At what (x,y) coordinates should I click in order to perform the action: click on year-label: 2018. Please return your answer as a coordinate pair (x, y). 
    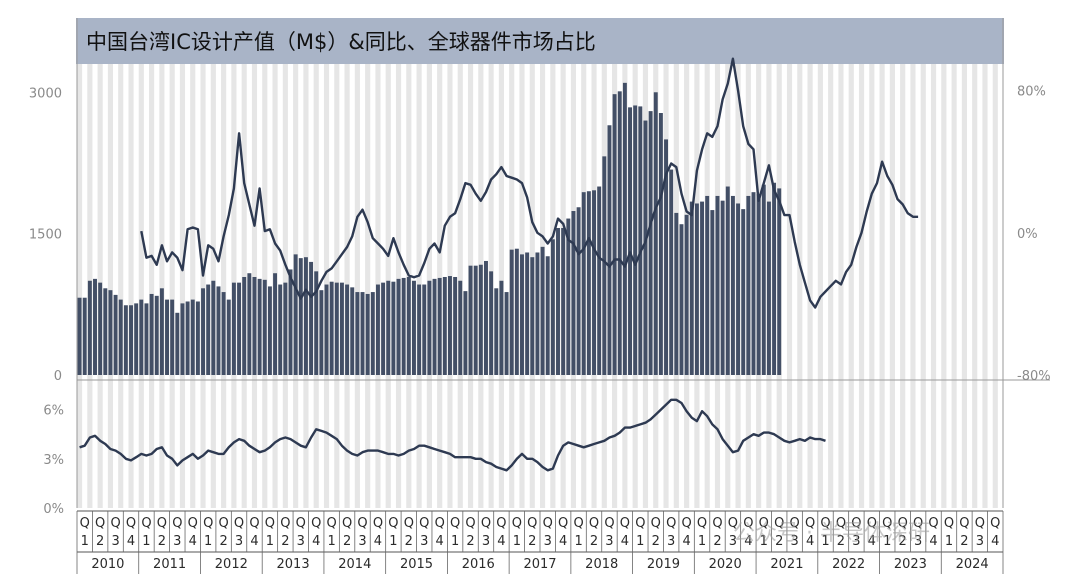
    Looking at the image, I should click on (601, 564).